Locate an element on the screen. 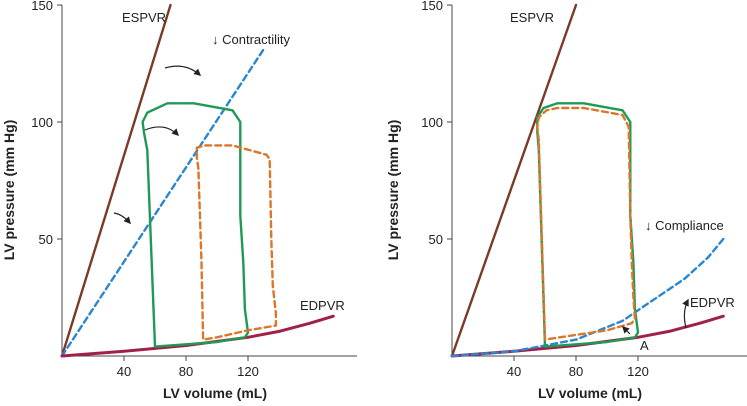 This screenshot has height=406, width=747. series-line-shifted-relation is located at coordinates (587, 297).